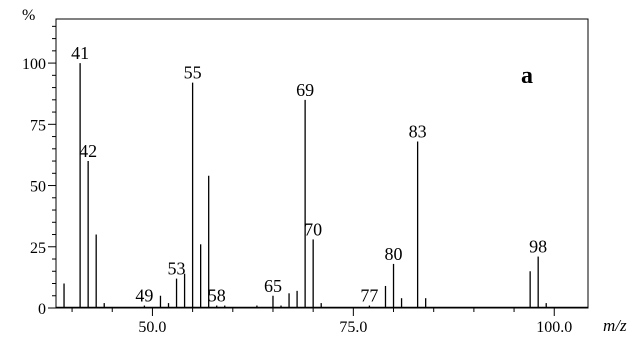 The height and width of the screenshot is (344, 641). Describe the element at coordinates (313, 229) in the screenshot. I see `peak-label: 70` at that location.